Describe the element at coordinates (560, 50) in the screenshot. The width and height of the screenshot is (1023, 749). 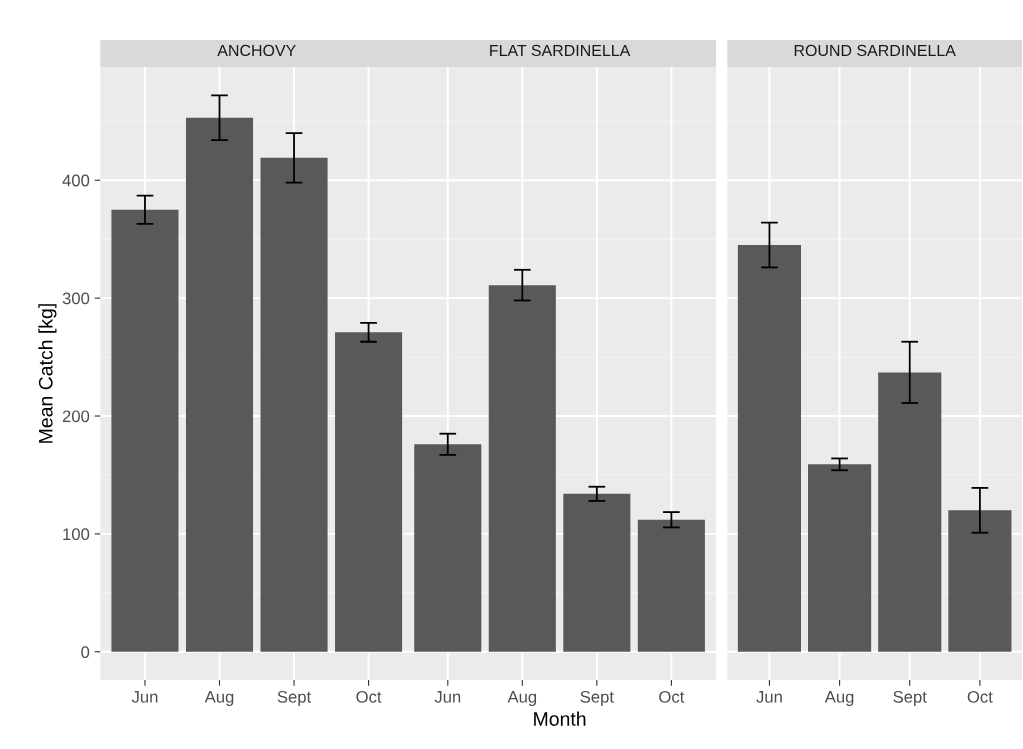
I see `chart-title: FLAT SARDINELLA` at that location.